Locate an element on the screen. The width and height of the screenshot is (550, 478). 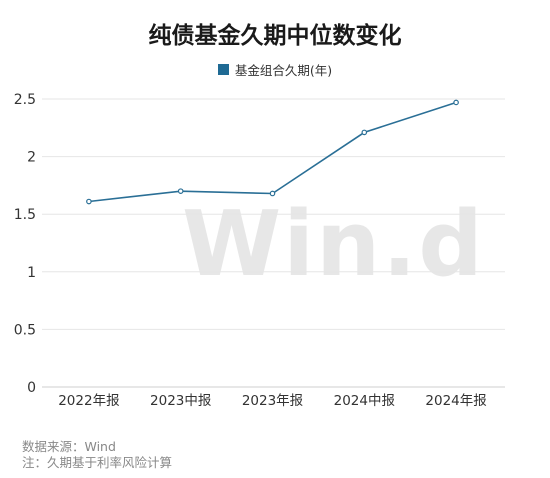
y-tick-label: 1 is located at coordinates (31, 273).